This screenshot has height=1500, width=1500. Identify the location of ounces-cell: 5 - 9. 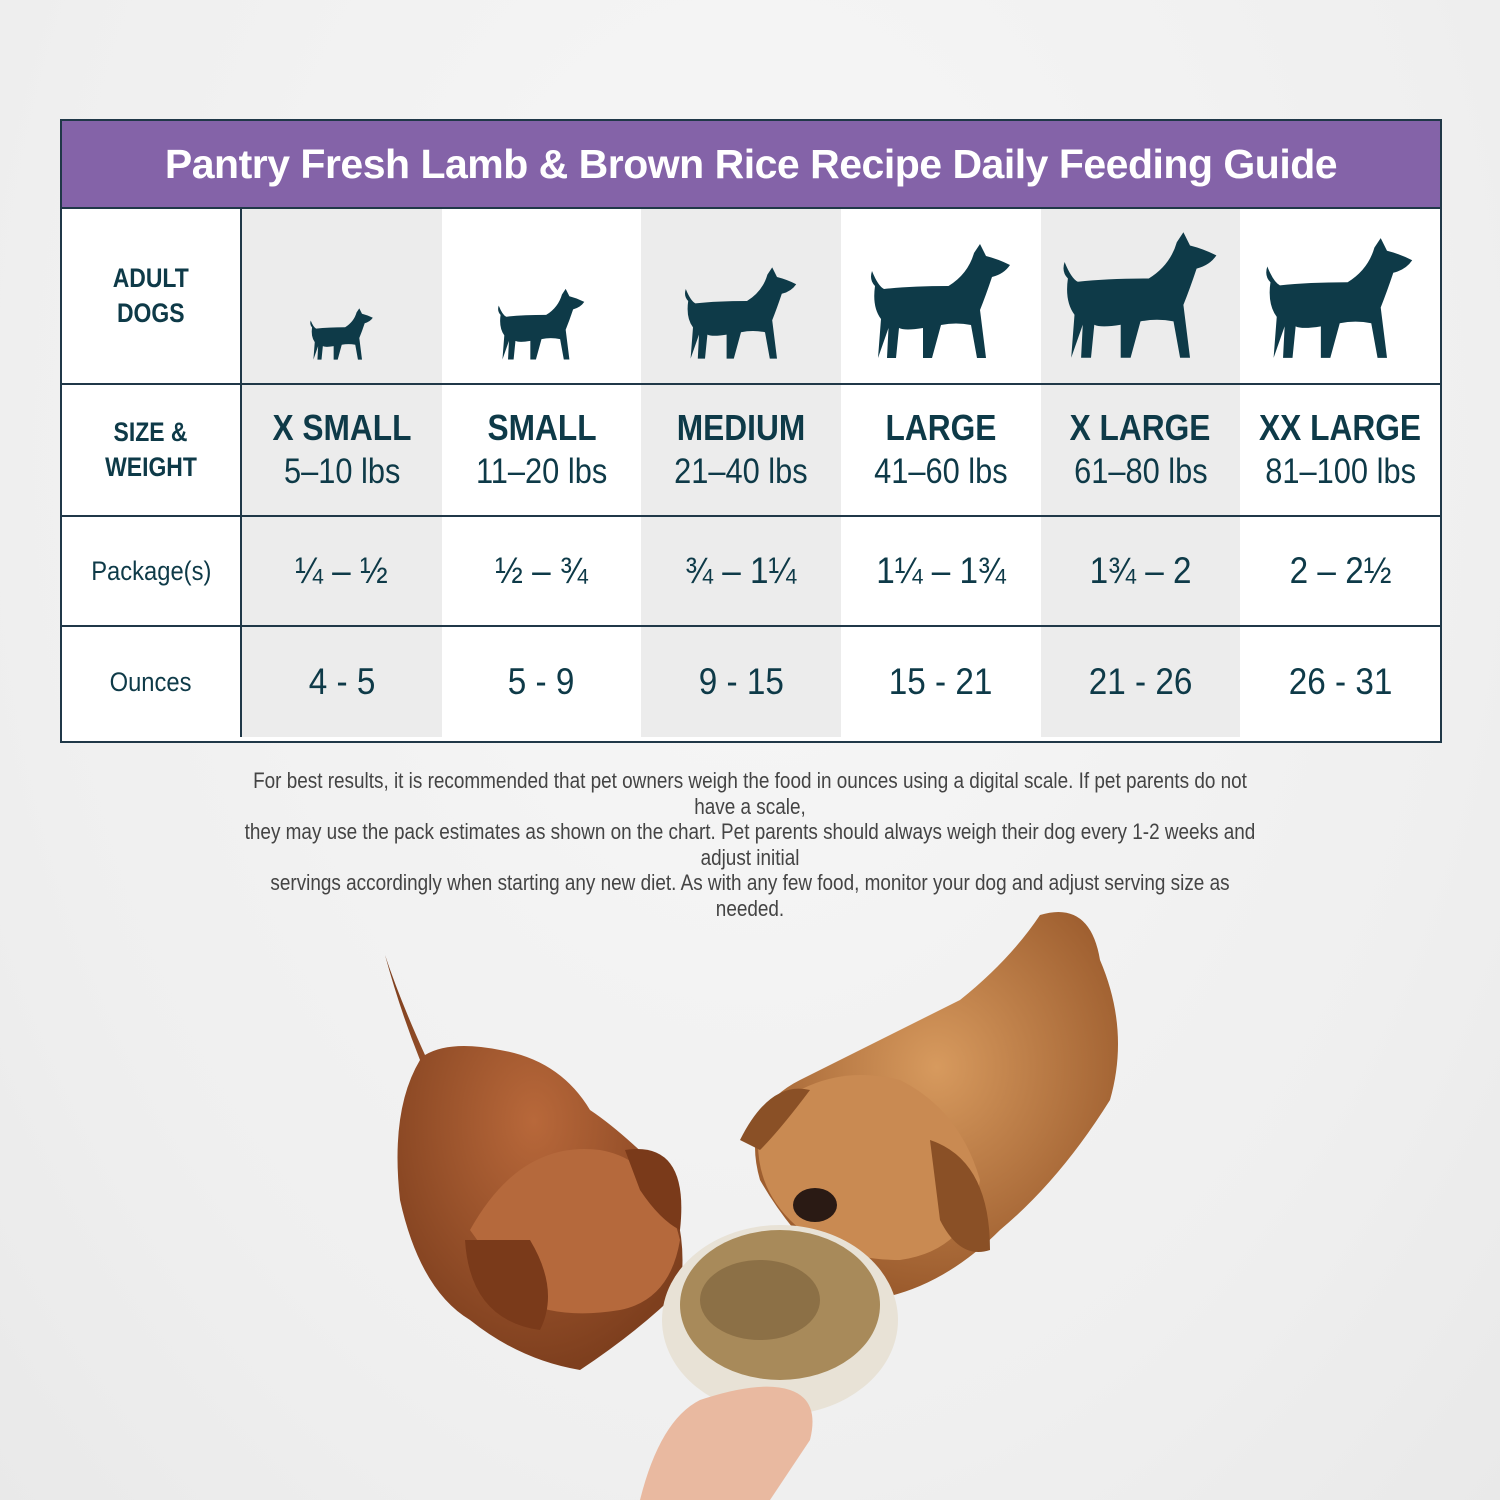
(542, 682).